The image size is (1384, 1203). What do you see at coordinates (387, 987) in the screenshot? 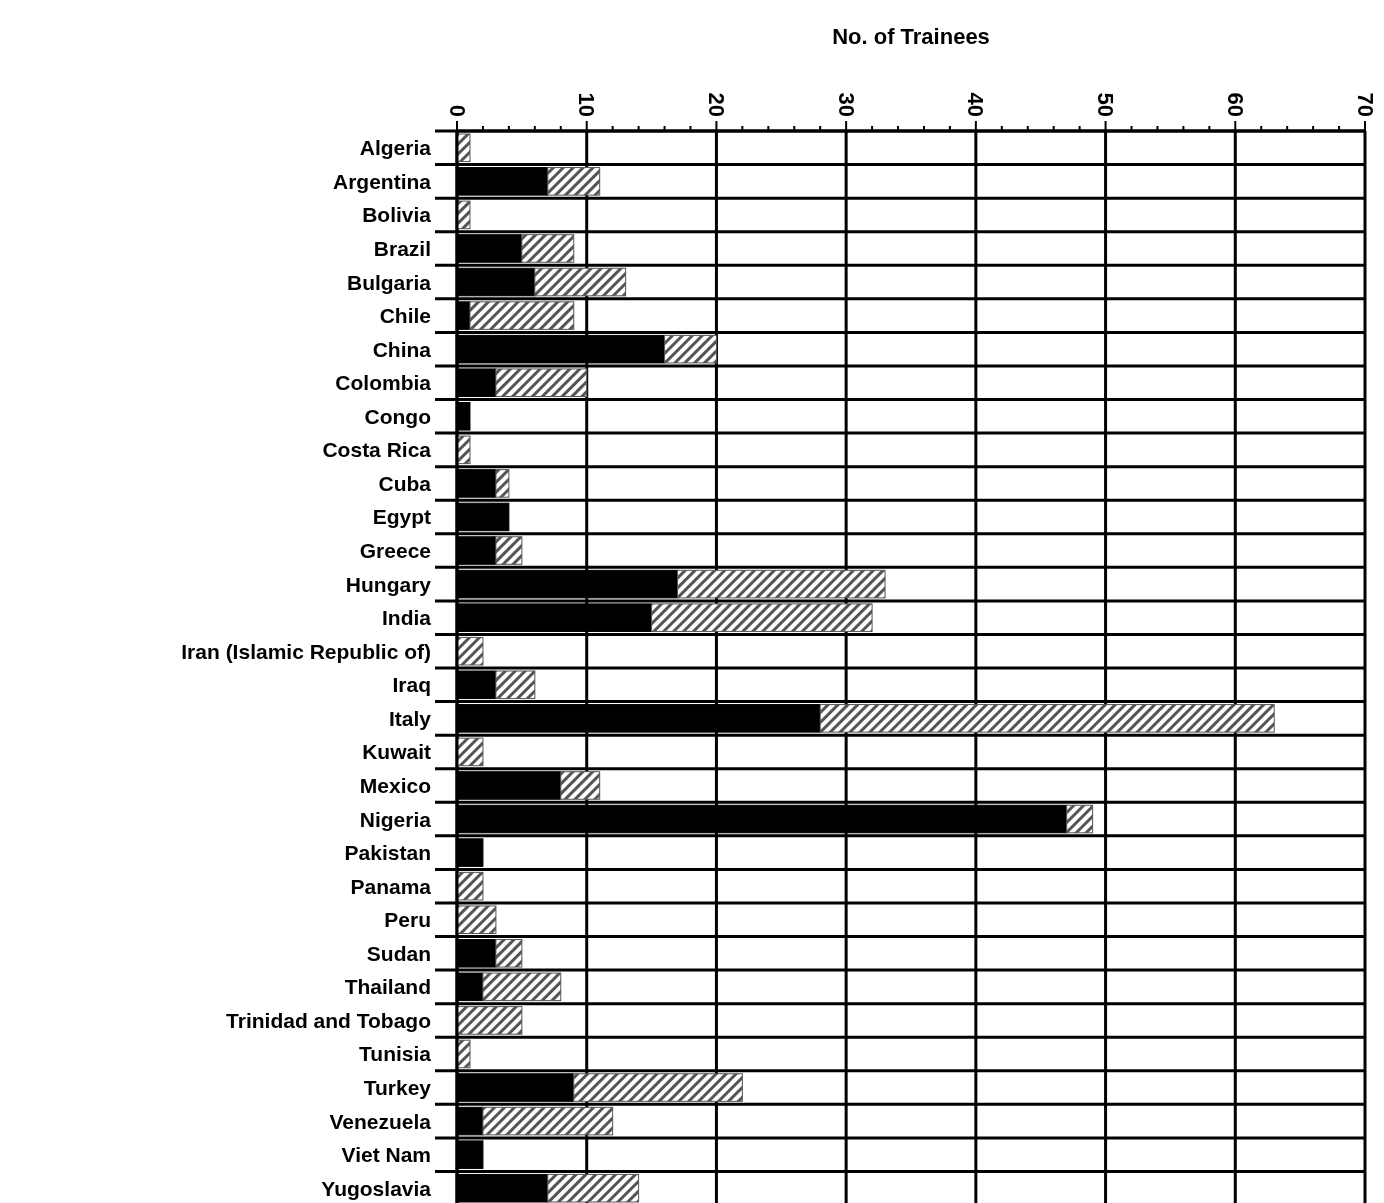
I see `y-tick-label: Thailand` at bounding box center [387, 987].